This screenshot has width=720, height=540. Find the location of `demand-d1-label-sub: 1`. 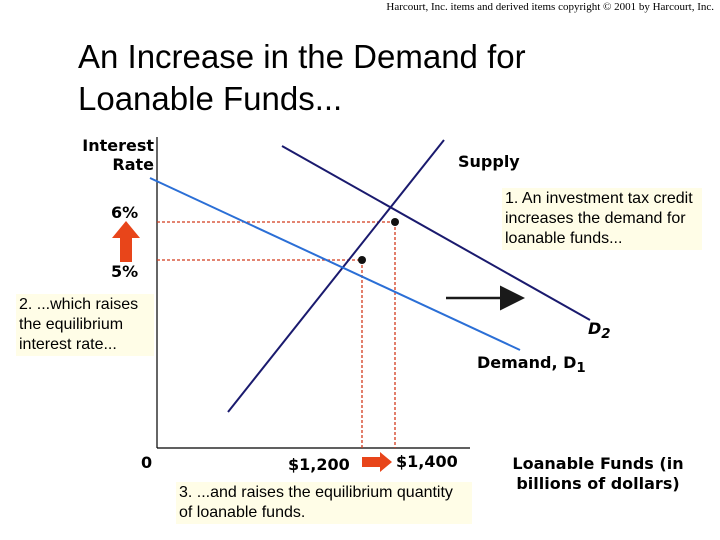

demand-d1-label-sub: 1 is located at coordinates (581, 369).